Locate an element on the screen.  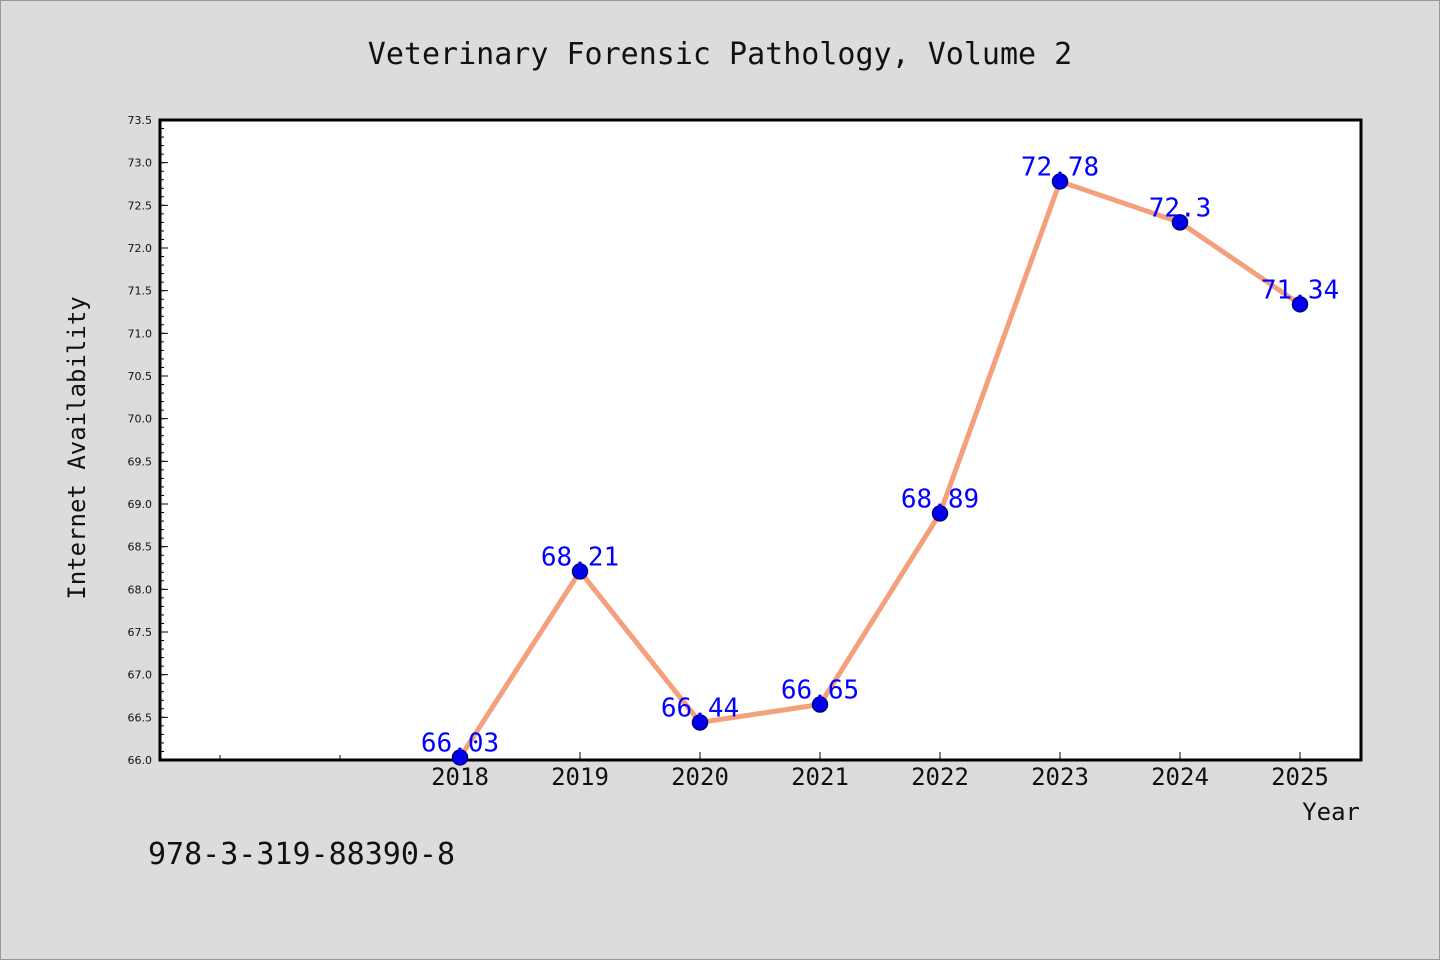
y-tick-label: 68.0 is located at coordinates (140, 589).